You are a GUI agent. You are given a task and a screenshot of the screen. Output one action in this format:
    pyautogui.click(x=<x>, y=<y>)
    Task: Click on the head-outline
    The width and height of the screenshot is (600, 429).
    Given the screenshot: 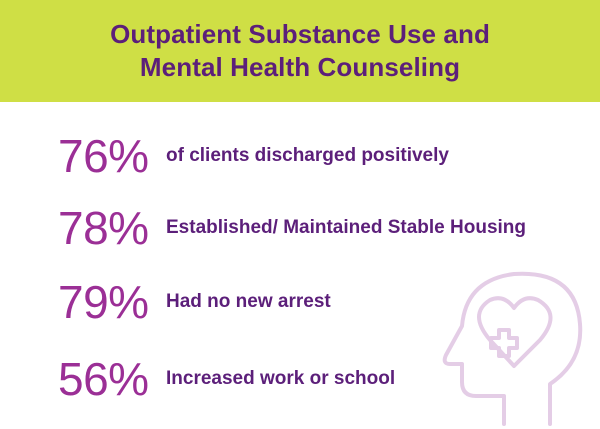 What is the action you would take?
    pyautogui.click(x=512, y=348)
    